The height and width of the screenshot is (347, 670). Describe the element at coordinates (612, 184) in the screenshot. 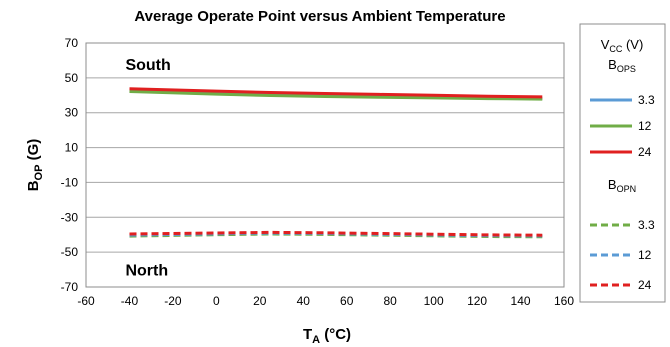

I see `legend-group-opn-main: B` at that location.